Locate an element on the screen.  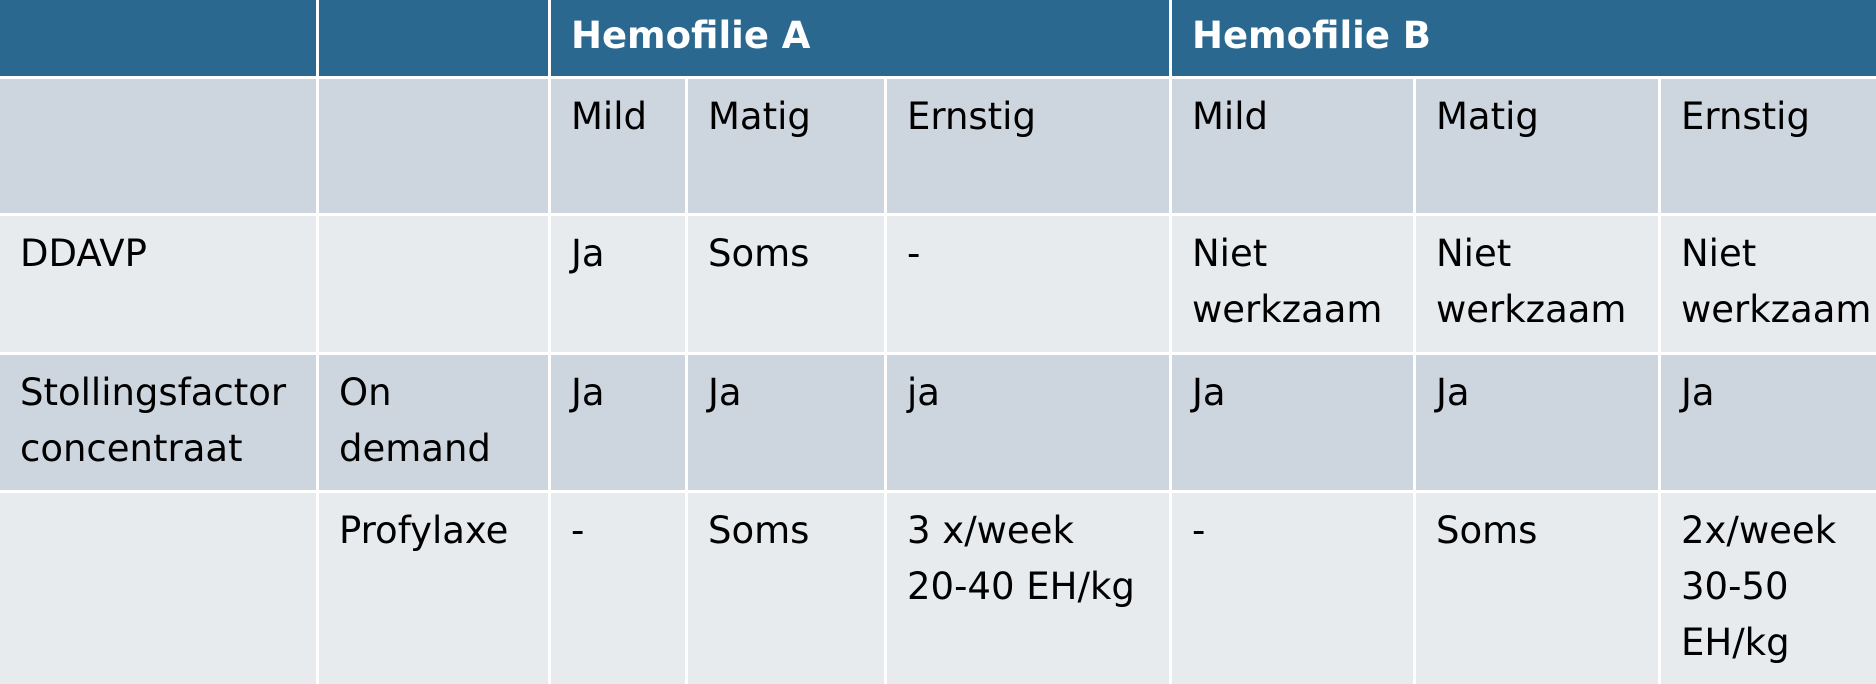
subheader-a-matig: Matig is located at coordinates (786, 146).